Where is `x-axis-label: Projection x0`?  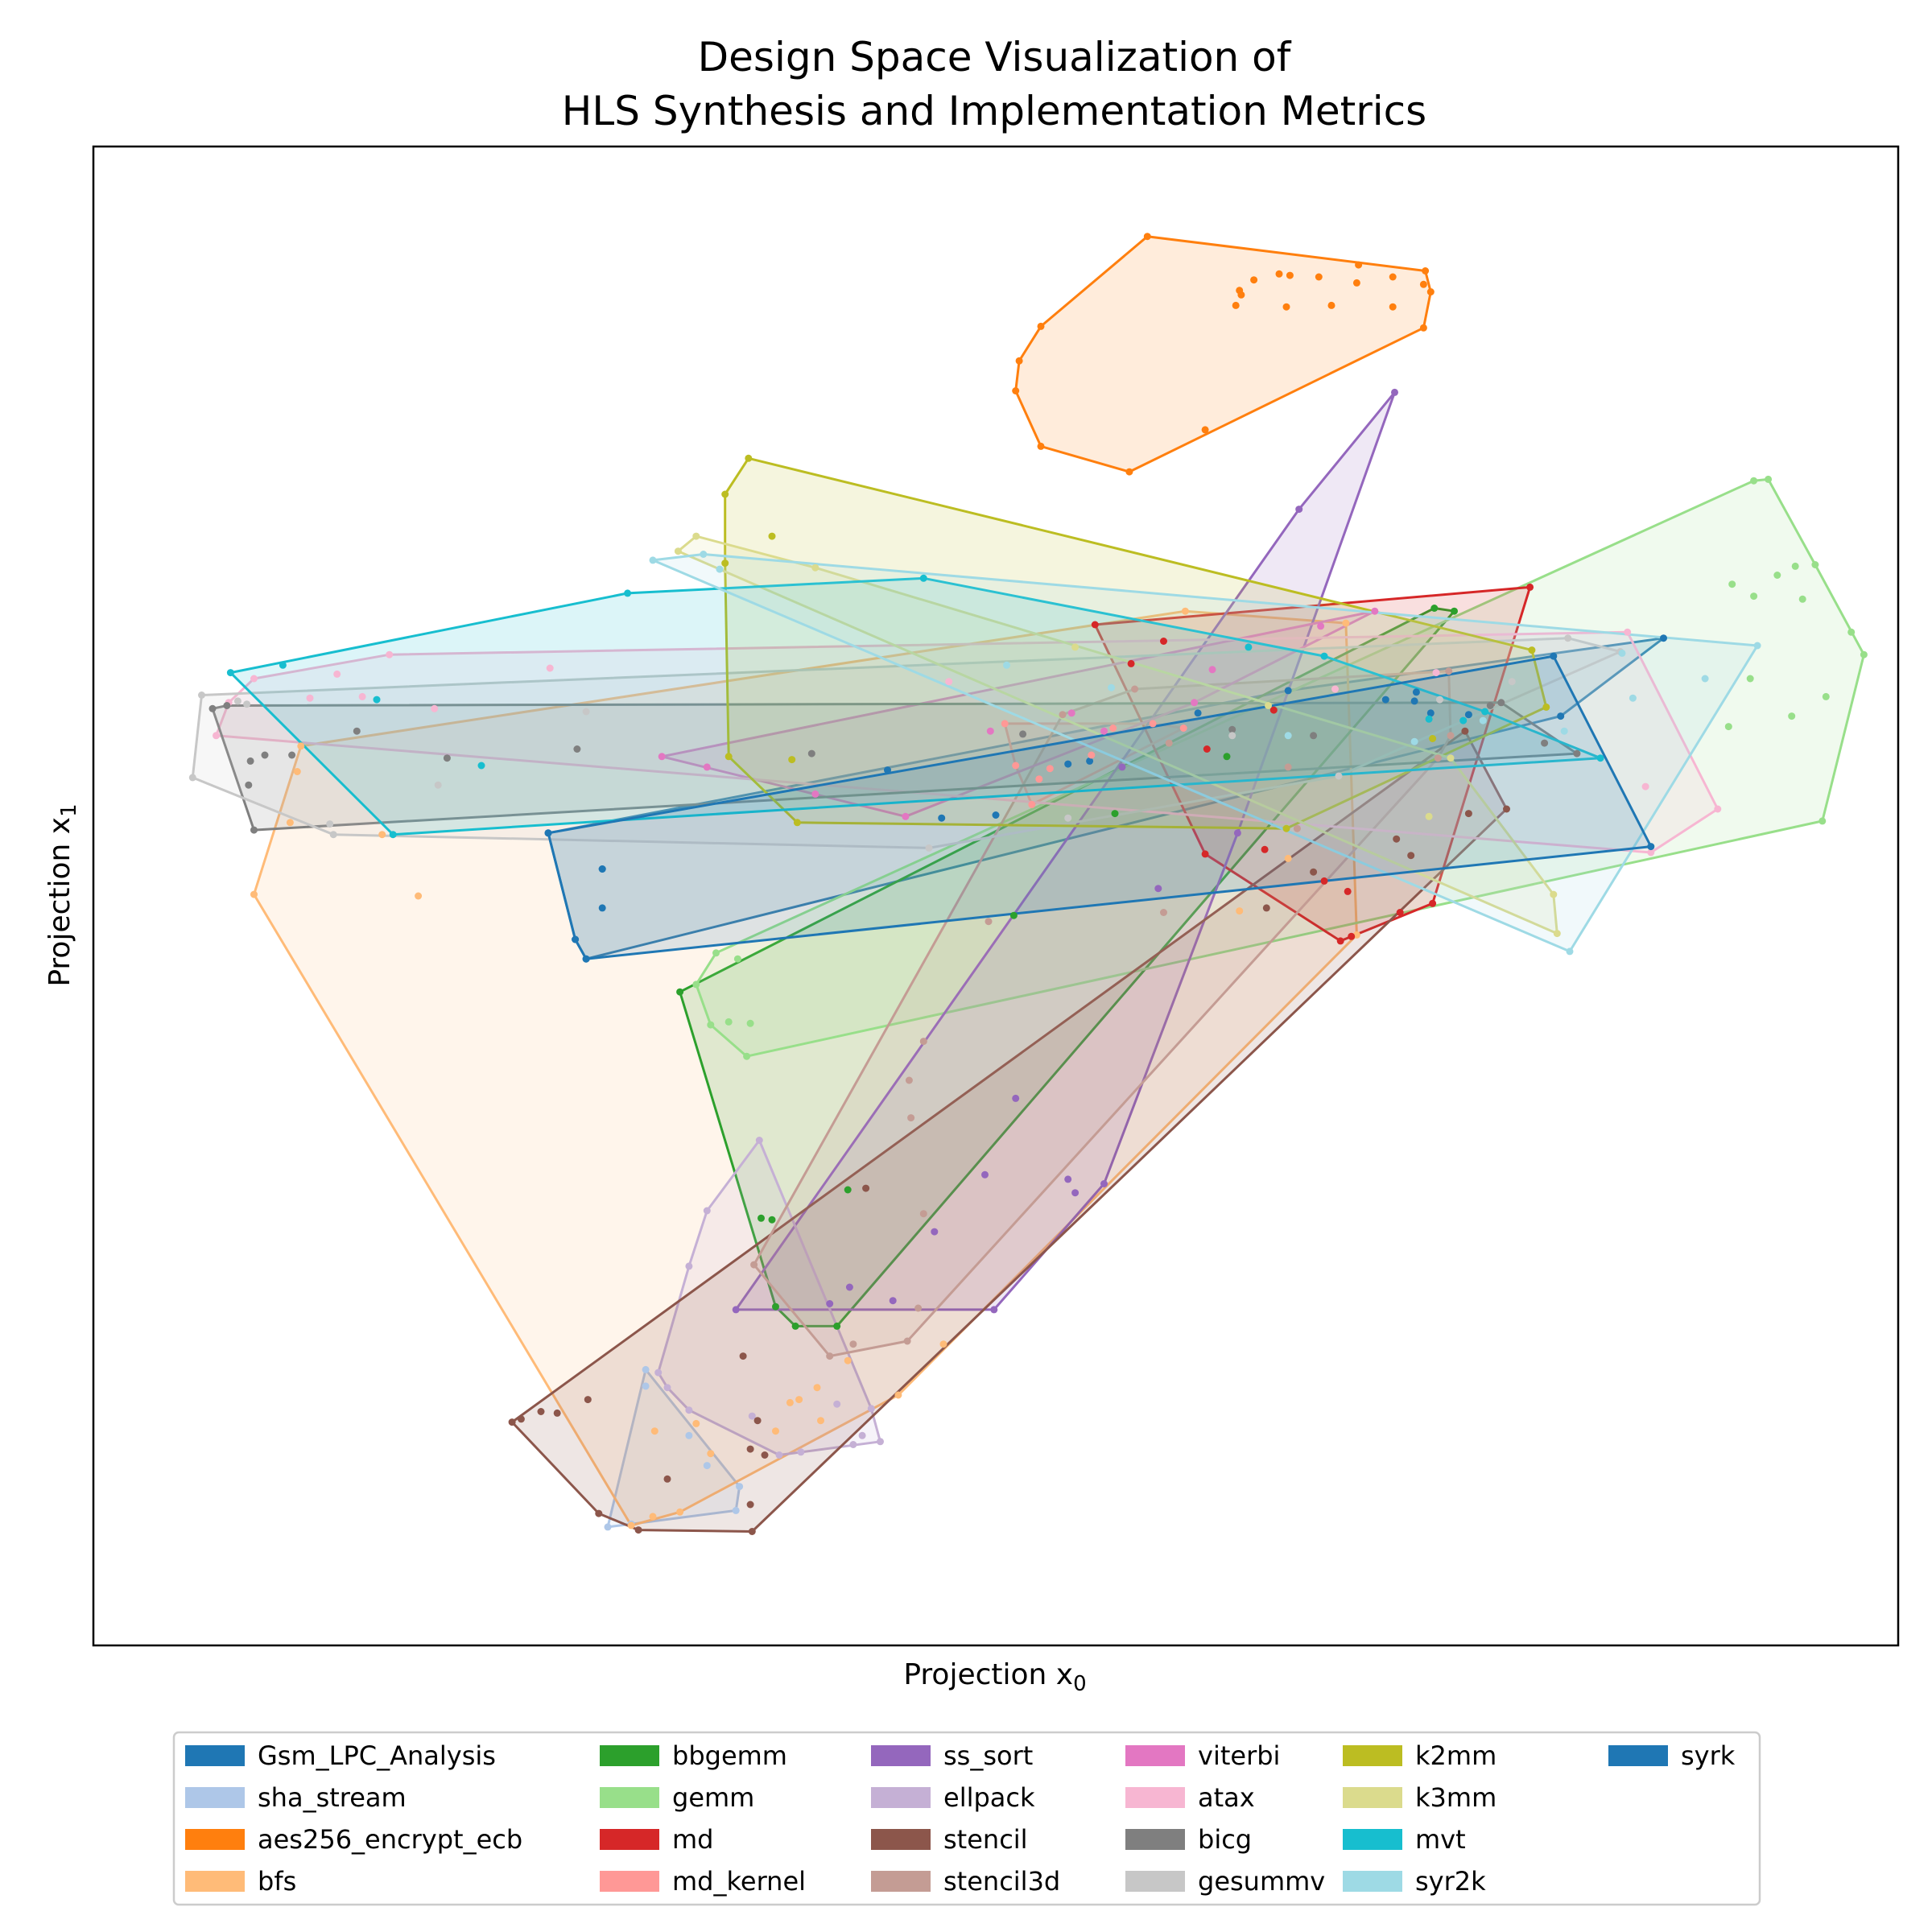 x-axis-label: Projection x0 is located at coordinates (994, 1677).